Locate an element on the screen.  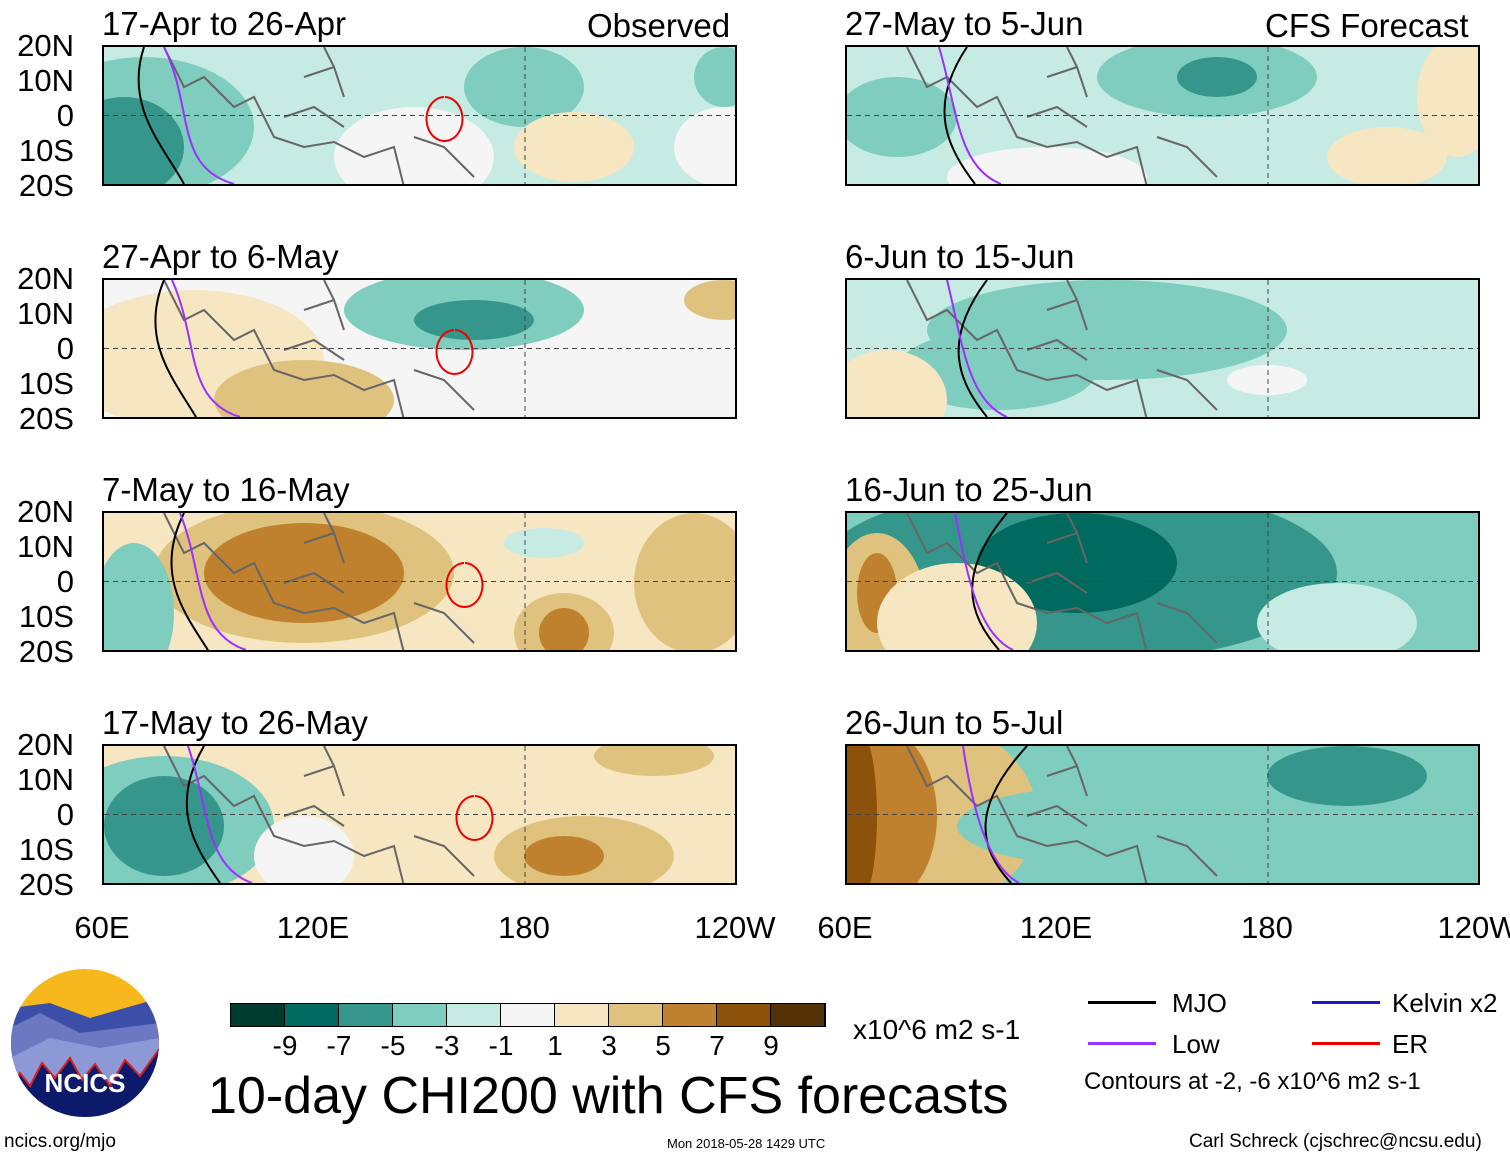
forecast-label: CFS Forecast is located at coordinates (1367, 25).